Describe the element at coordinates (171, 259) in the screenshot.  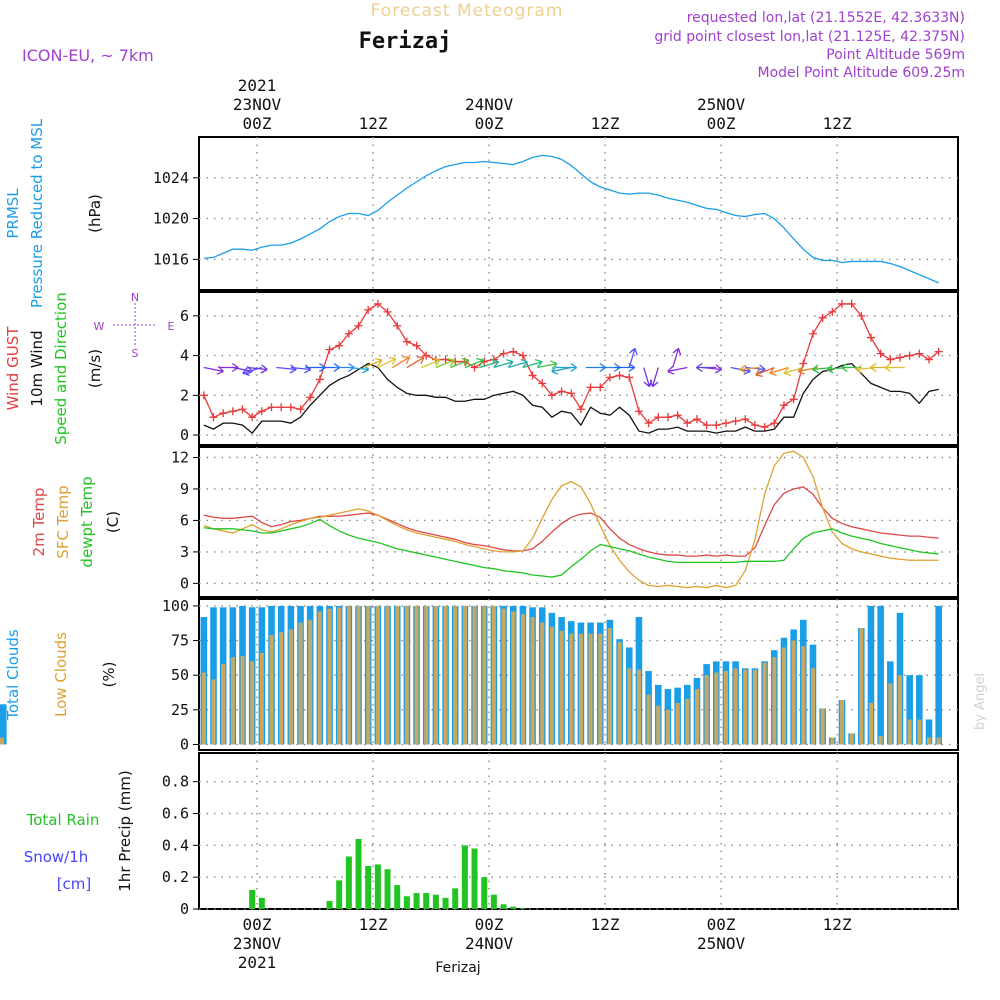
I see `y-tick-label: 1016` at that location.